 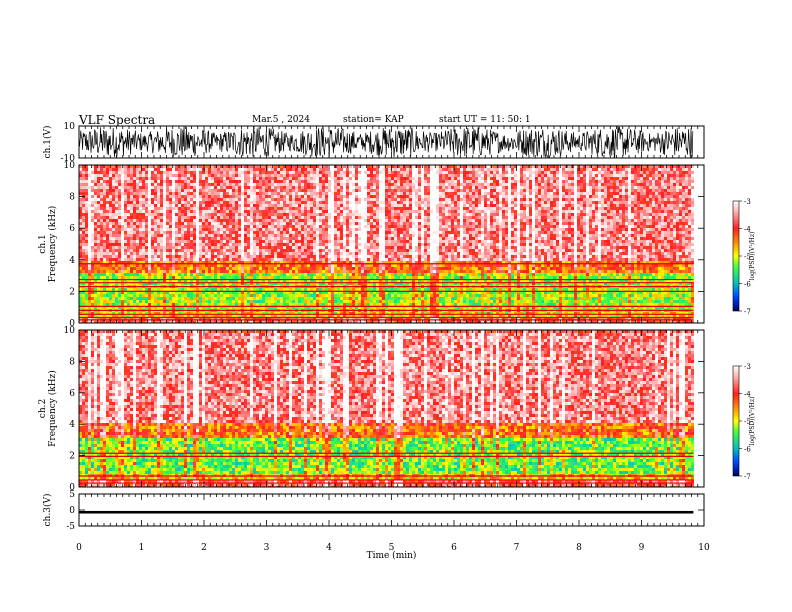 I want to click on y-tick-label: -10, so click(x=68, y=159).